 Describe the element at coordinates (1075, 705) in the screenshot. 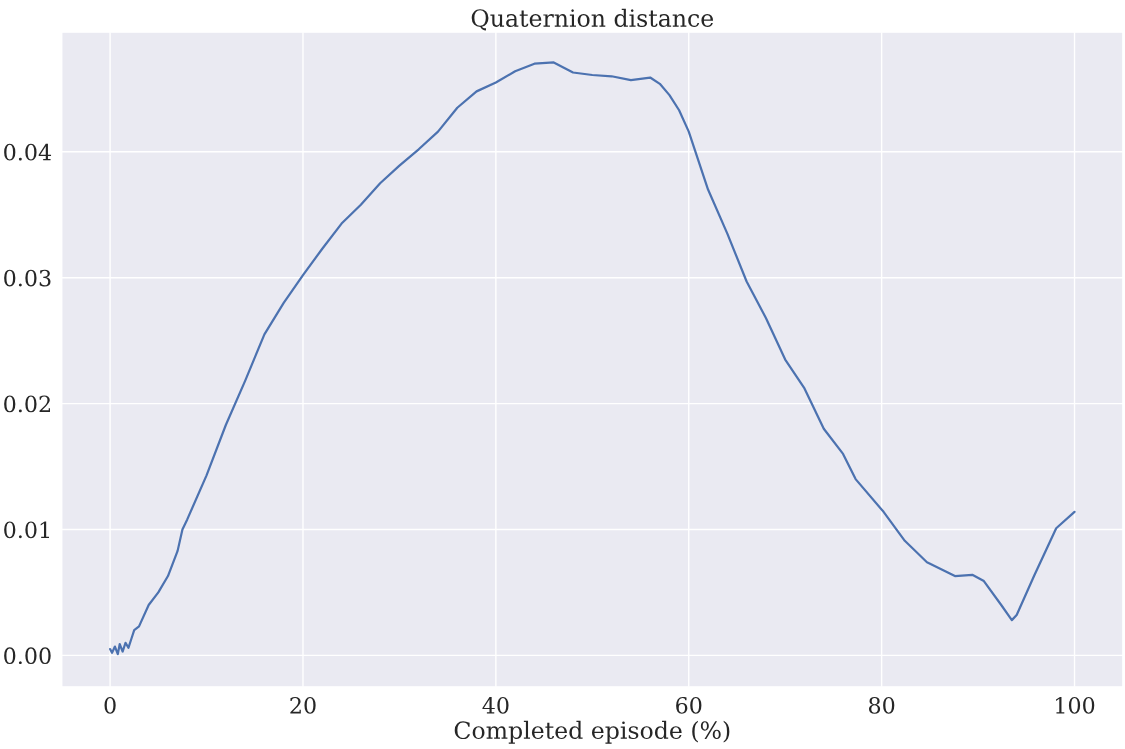

I see `x-tick-label: 100` at that location.